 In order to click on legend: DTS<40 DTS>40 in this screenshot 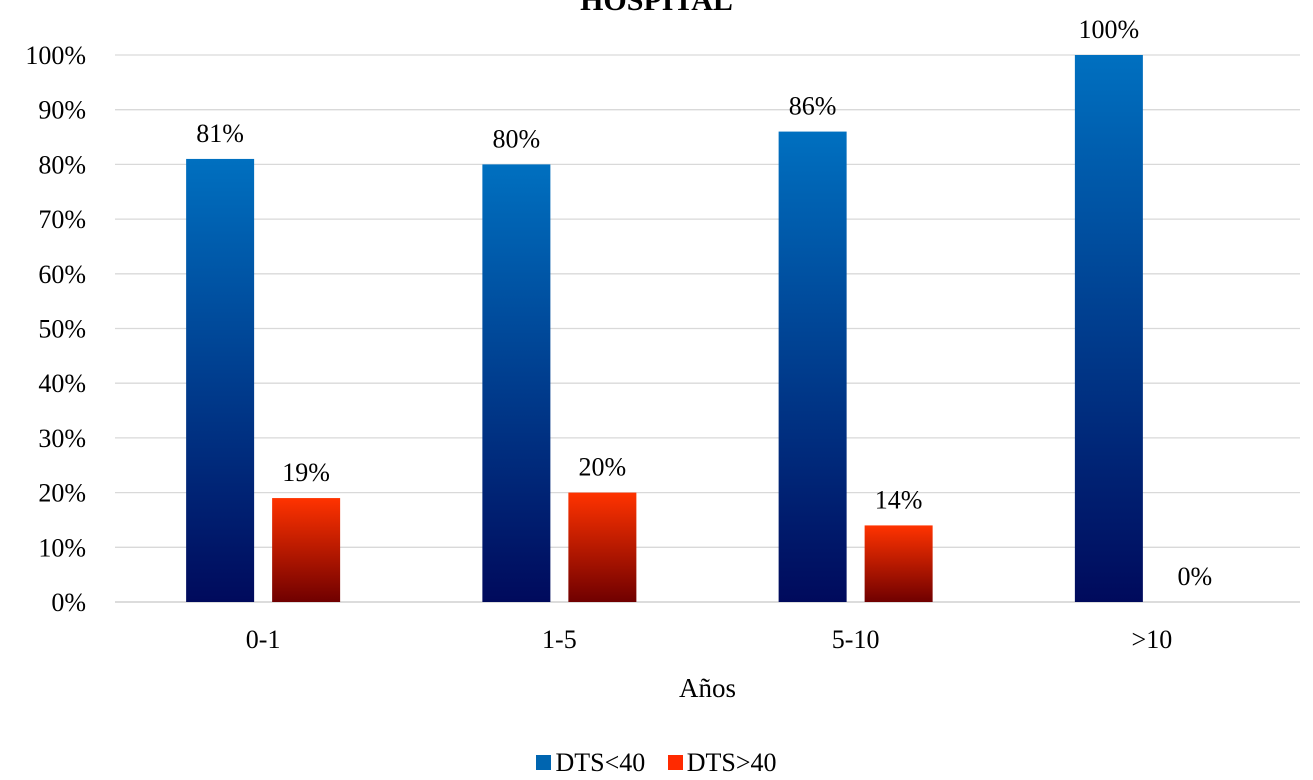, I will do `click(656, 762)`.